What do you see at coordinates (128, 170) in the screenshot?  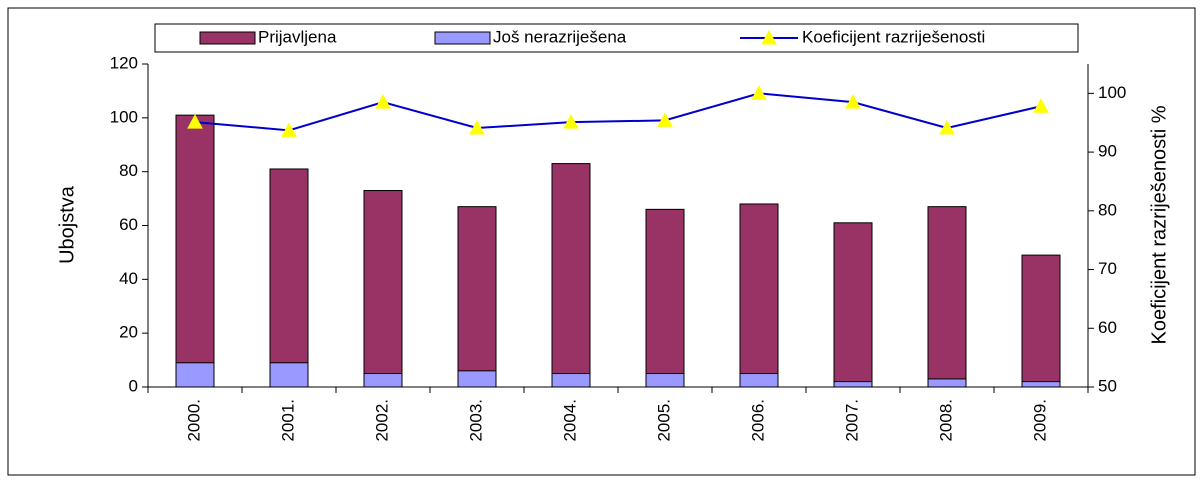 I see `y-tick-label: 80` at bounding box center [128, 170].